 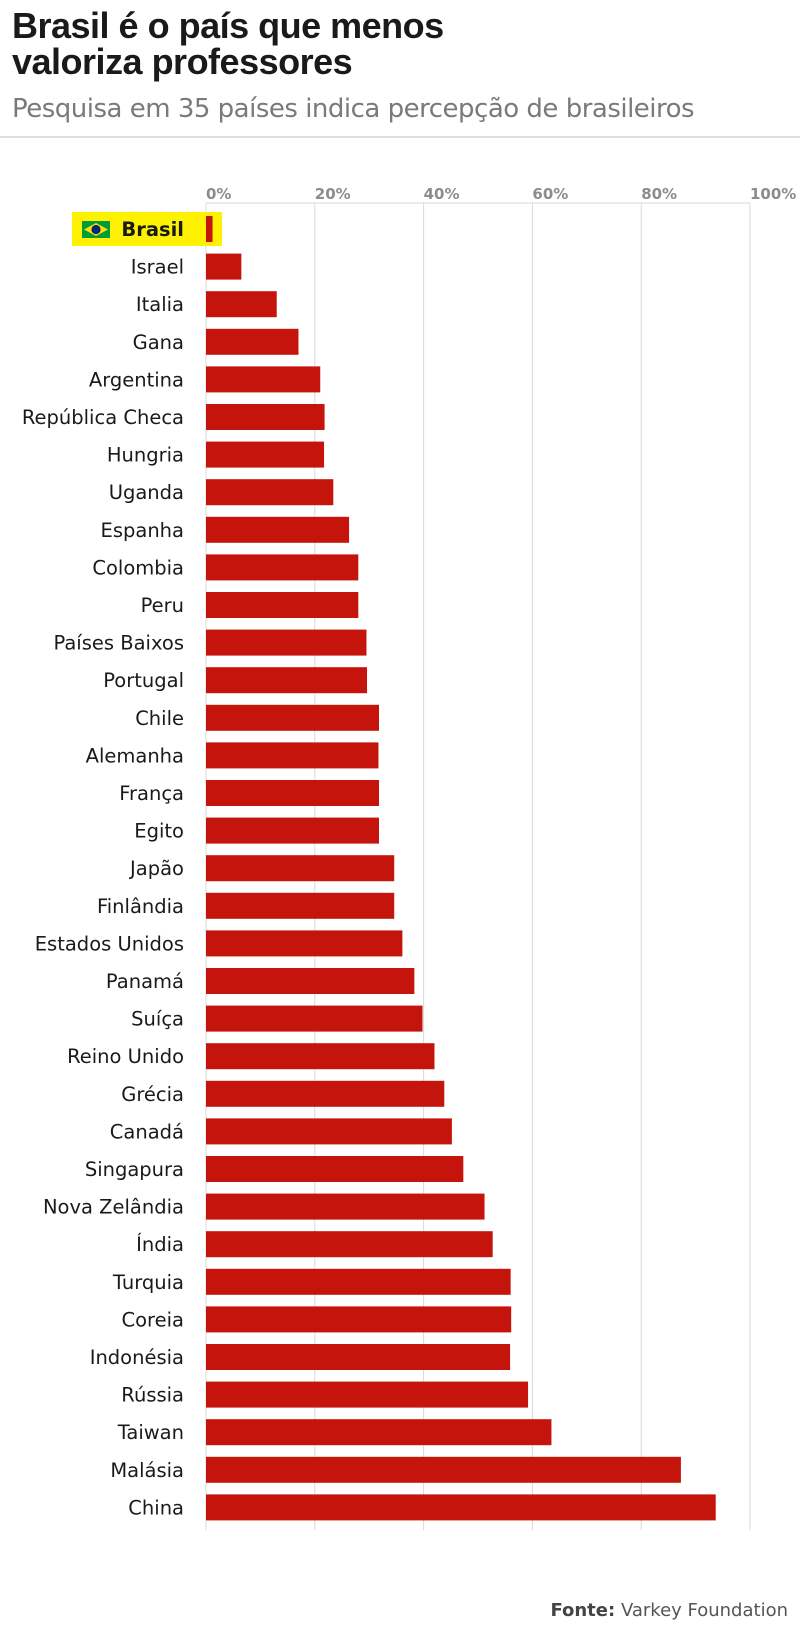 I want to click on category-label: França, so click(x=151, y=793).